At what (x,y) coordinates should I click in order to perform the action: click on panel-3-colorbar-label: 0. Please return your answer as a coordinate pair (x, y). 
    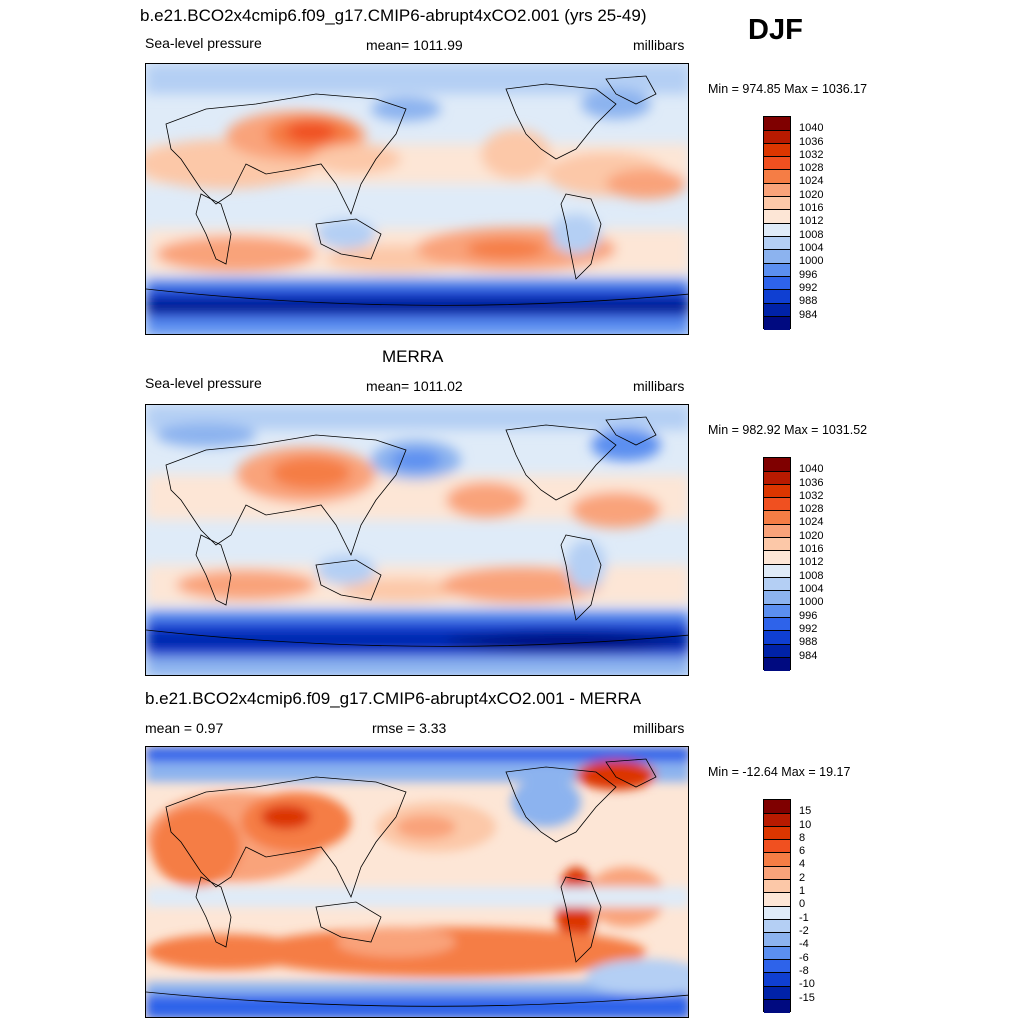
    Looking at the image, I should click on (802, 904).